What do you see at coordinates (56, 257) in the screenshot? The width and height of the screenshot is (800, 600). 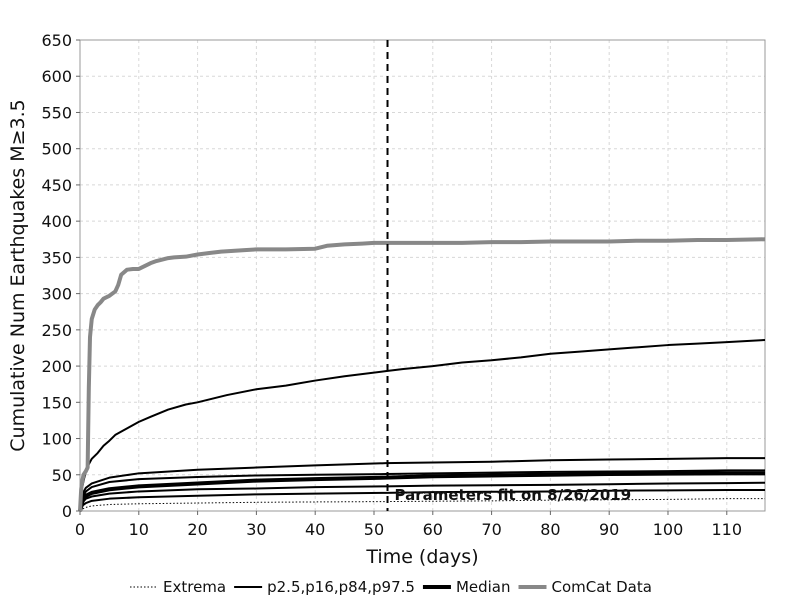 I see `y-tick-label: 350` at bounding box center [56, 257].